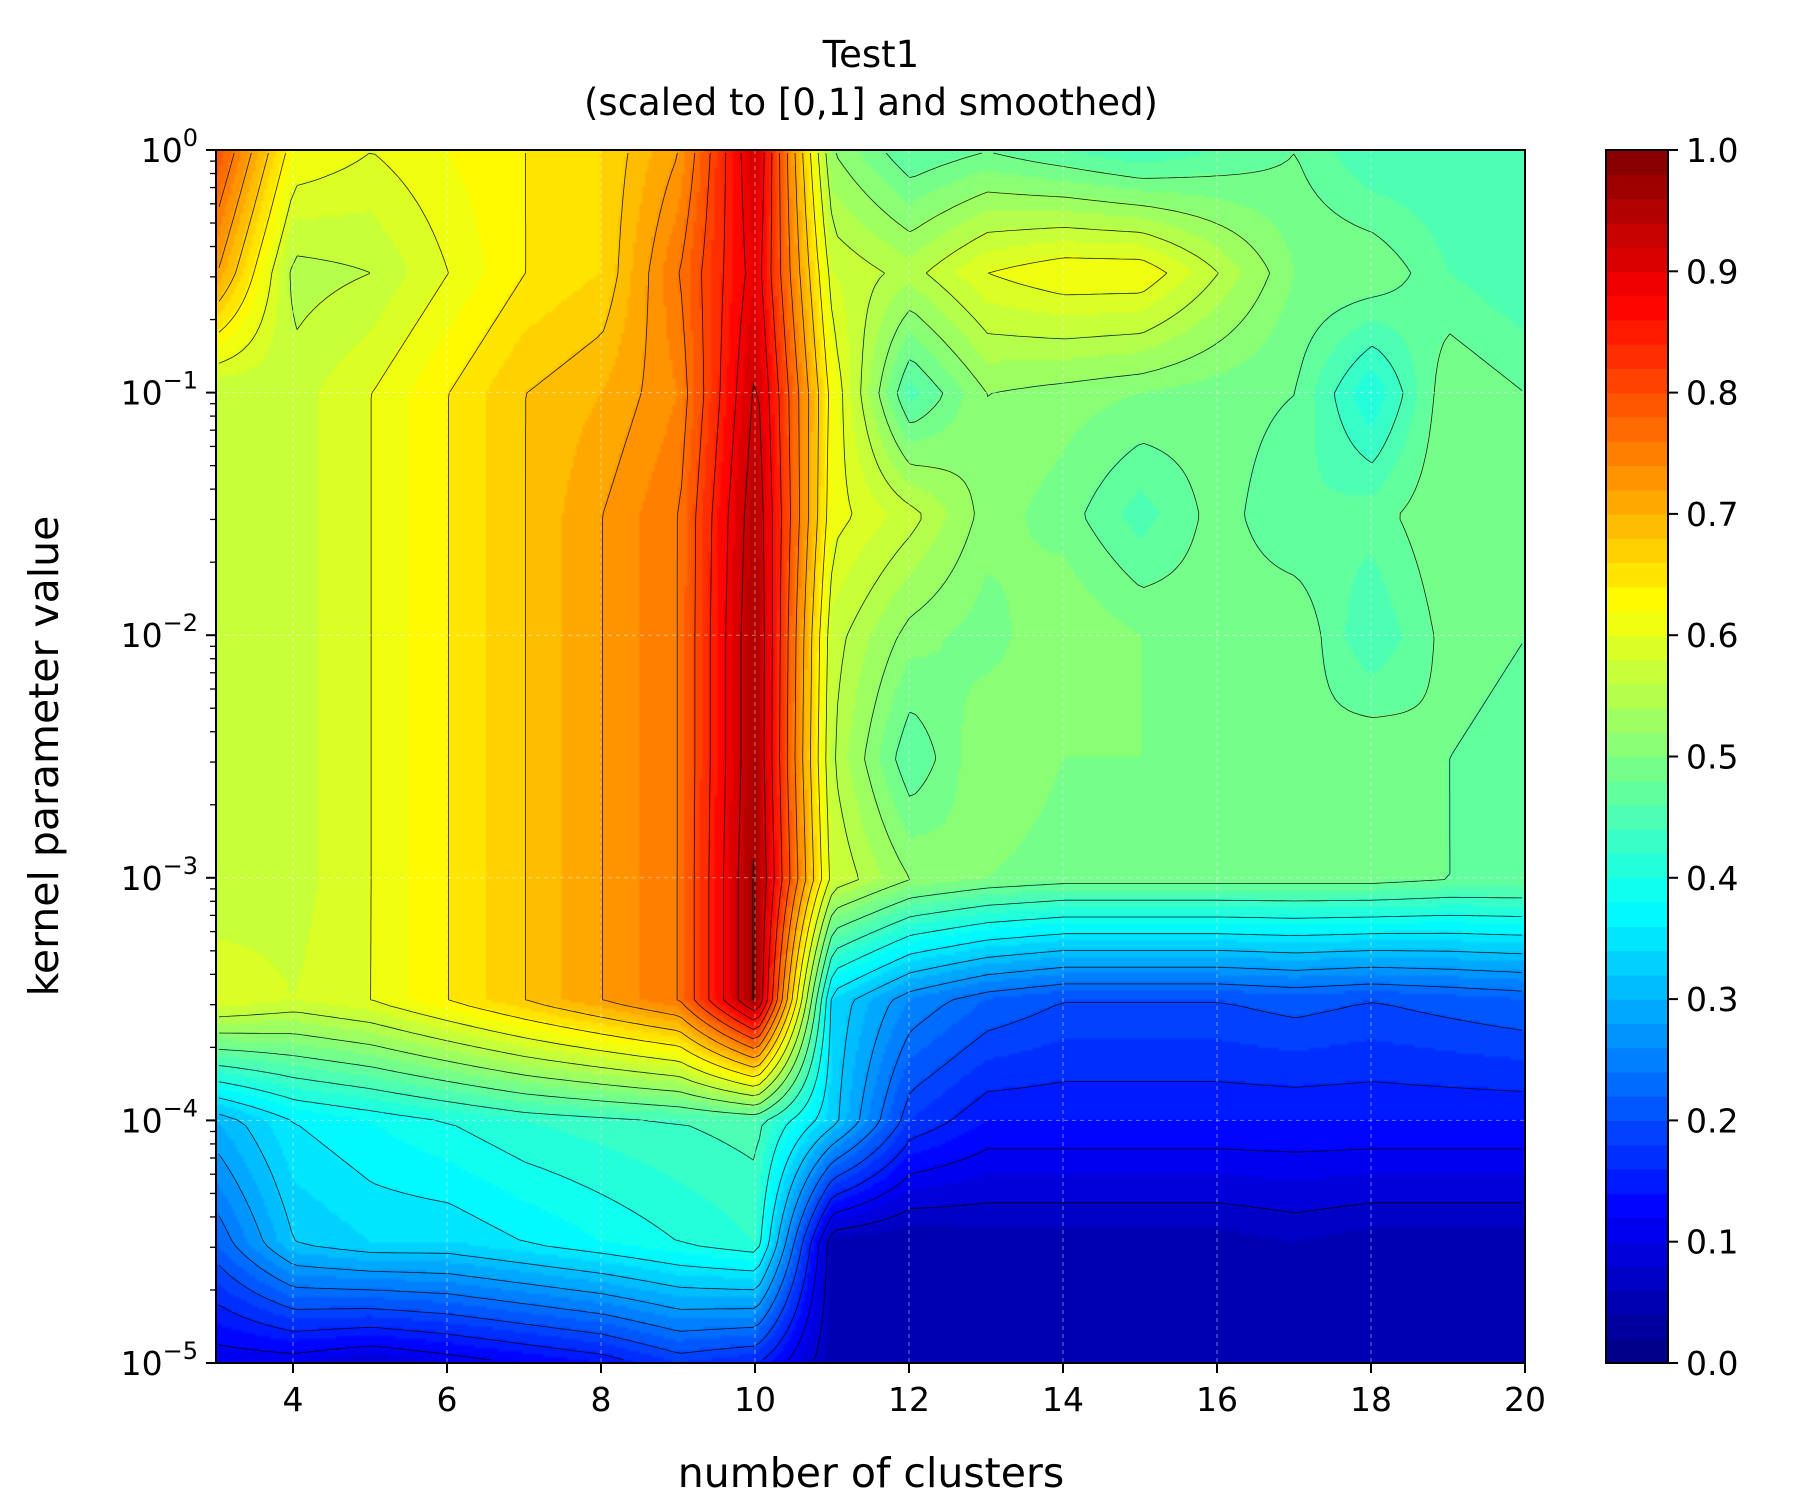 The height and width of the screenshot is (1500, 1800). I want to click on x-tick-label: 12, so click(909, 1399).